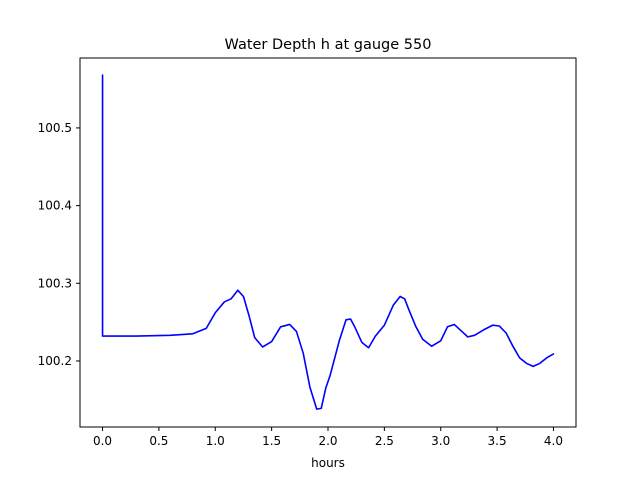 The image size is (640, 480). Describe the element at coordinates (440, 441) in the screenshot. I see `x-tick-label: 3.0` at that location.